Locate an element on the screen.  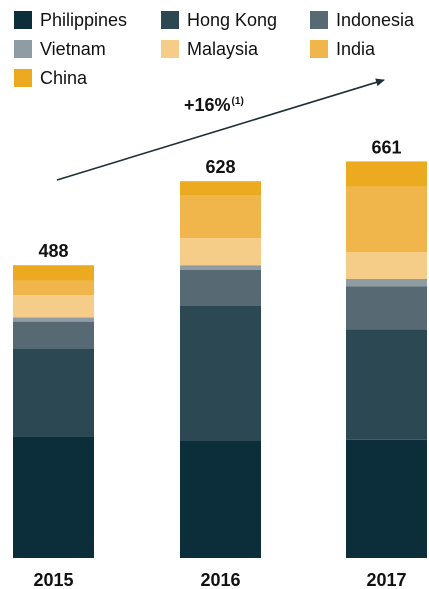
bar-segment-hong-kong-2015 is located at coordinates (53, 392).